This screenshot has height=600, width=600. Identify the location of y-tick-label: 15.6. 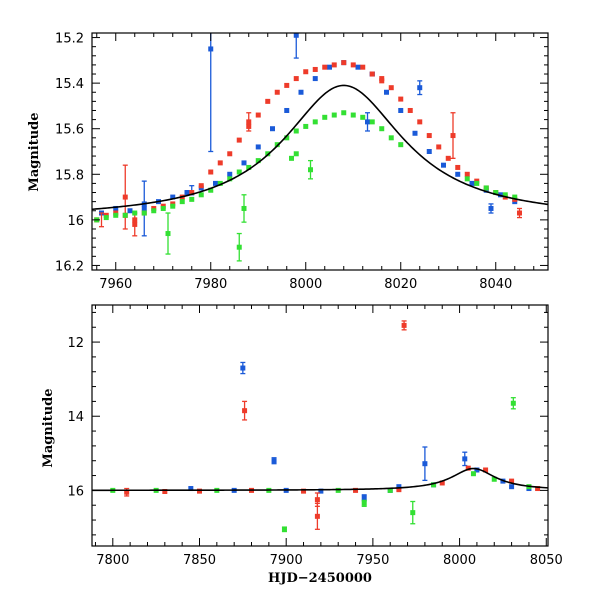
(69, 130).